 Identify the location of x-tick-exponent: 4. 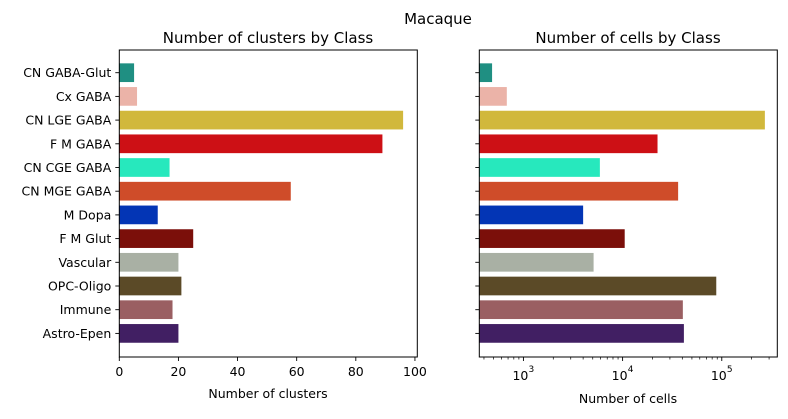
(631, 370).